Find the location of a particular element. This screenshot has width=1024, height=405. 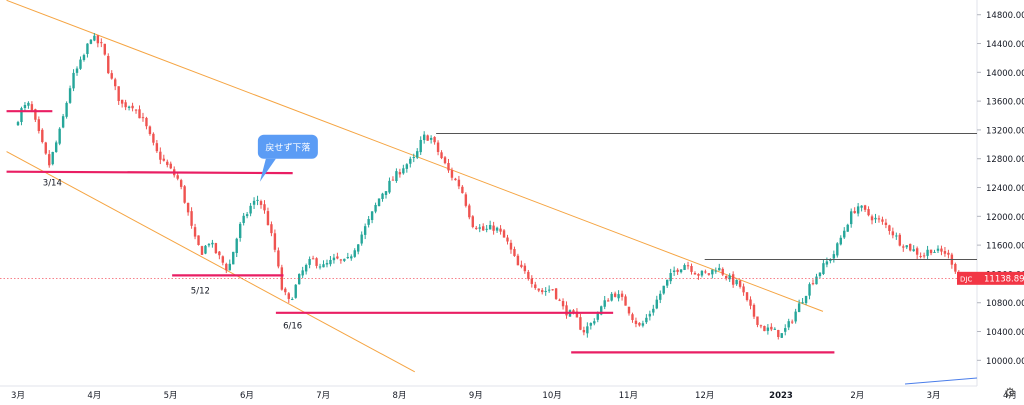

label-3-14: 3/14 is located at coordinates (52, 183).